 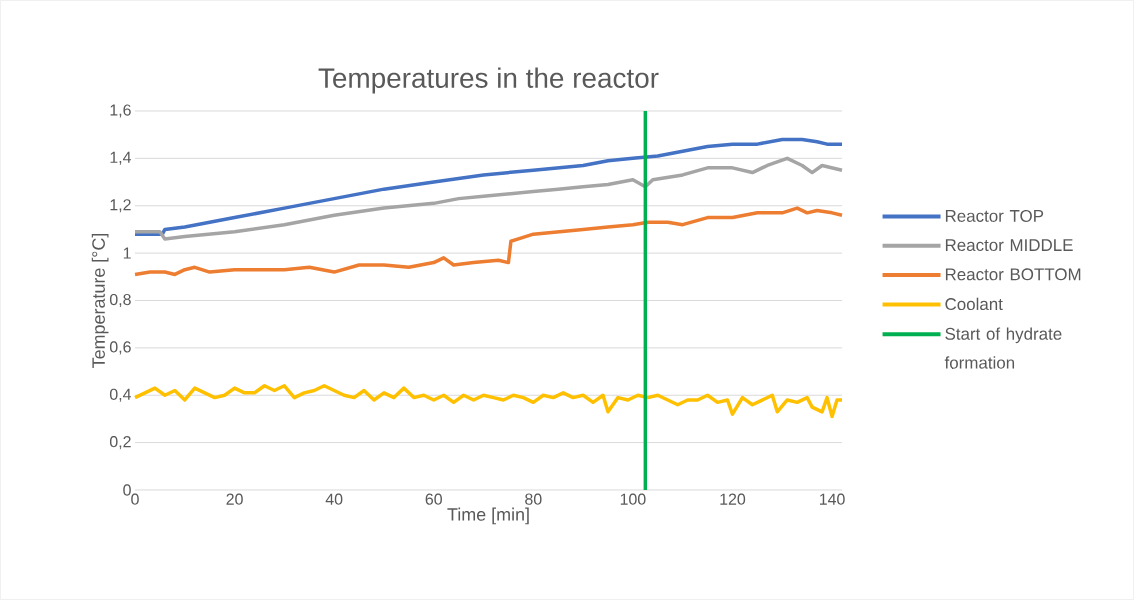 I want to click on line-series, so click(x=488, y=198).